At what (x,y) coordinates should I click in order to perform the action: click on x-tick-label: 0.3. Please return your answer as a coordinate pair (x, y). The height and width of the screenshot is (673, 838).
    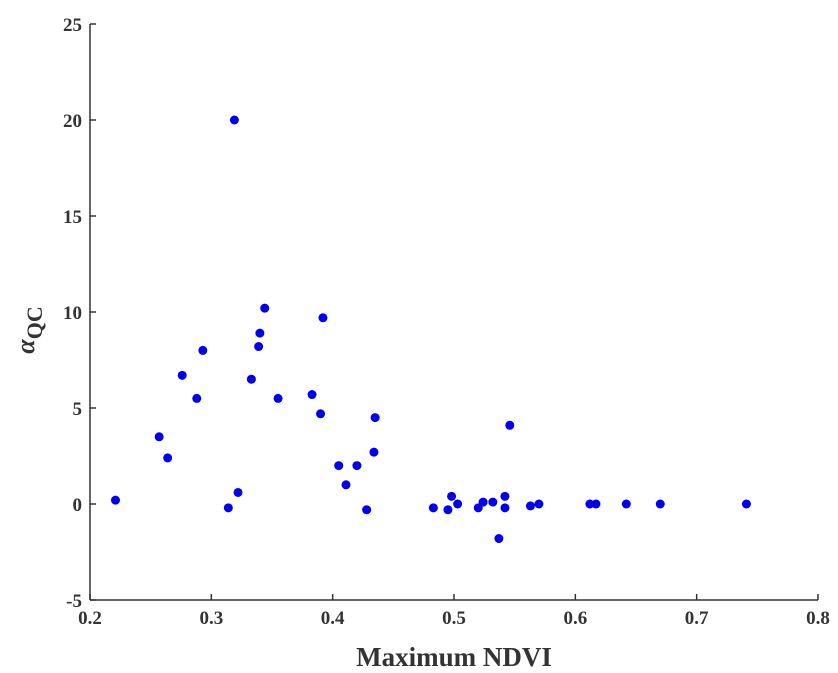
    Looking at the image, I should click on (211, 618).